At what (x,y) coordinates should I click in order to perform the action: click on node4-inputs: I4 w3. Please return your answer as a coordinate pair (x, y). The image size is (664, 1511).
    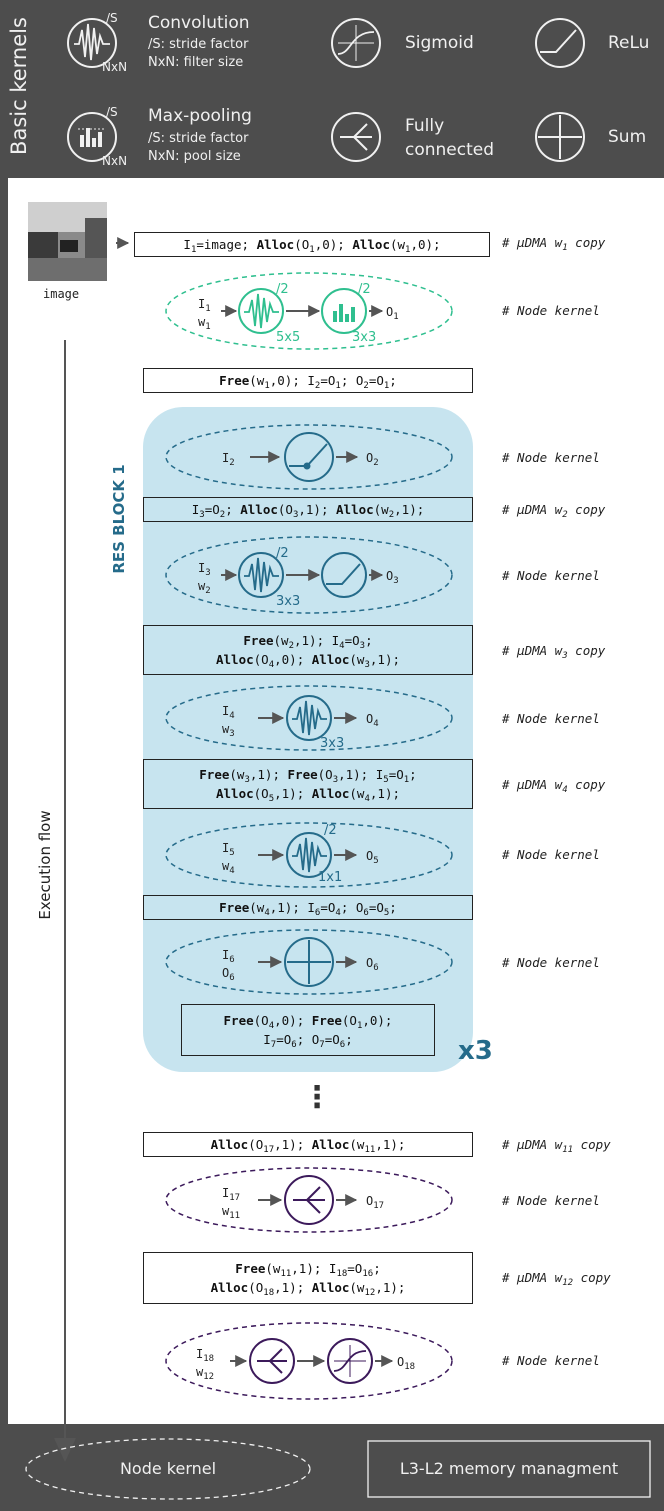
    Looking at the image, I should click on (228, 721).